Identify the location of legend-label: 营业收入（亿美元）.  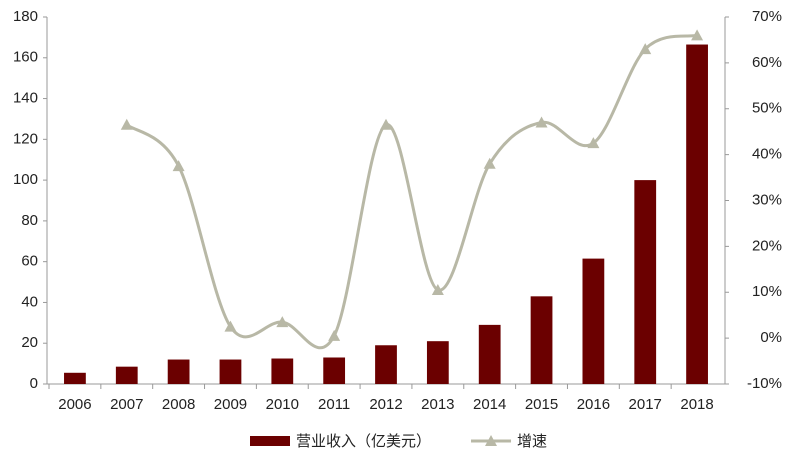
(363, 441).